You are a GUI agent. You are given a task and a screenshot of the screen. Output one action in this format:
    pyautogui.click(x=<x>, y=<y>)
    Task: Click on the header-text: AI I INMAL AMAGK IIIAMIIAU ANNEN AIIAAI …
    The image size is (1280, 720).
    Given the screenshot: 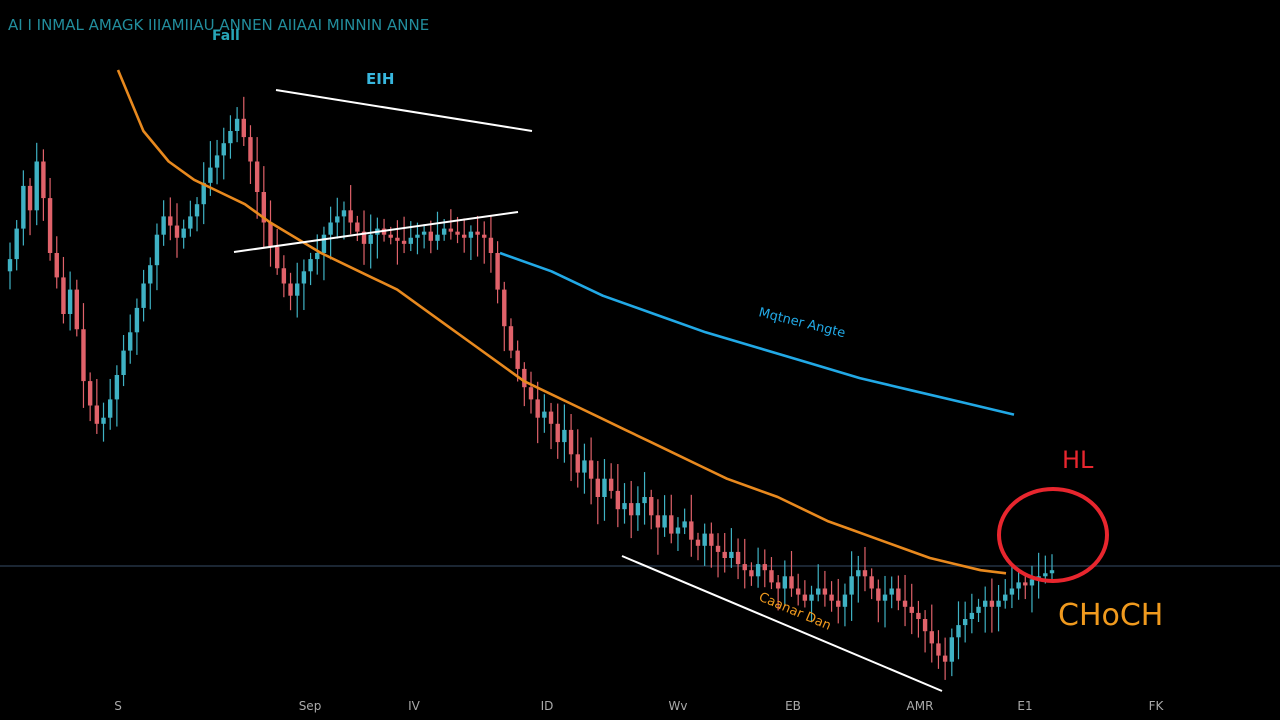 What is the action you would take?
    pyautogui.click(x=218, y=25)
    